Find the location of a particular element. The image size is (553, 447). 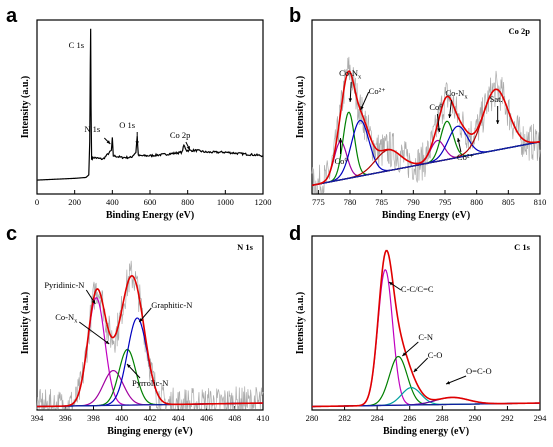

peak-annotation: Pyrrolic-N is located at coordinates (150, 383).